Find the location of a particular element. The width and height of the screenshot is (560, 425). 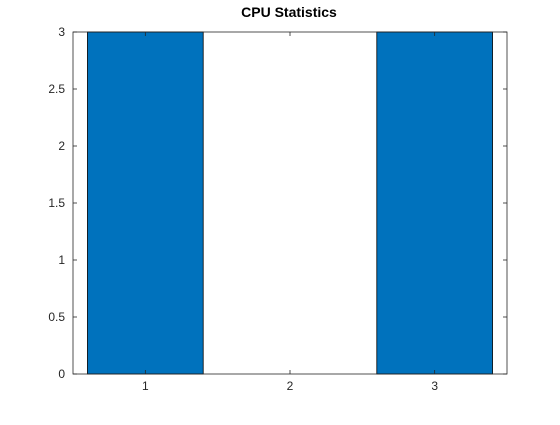

y-tick-label: 0.5 is located at coordinates (56, 317).